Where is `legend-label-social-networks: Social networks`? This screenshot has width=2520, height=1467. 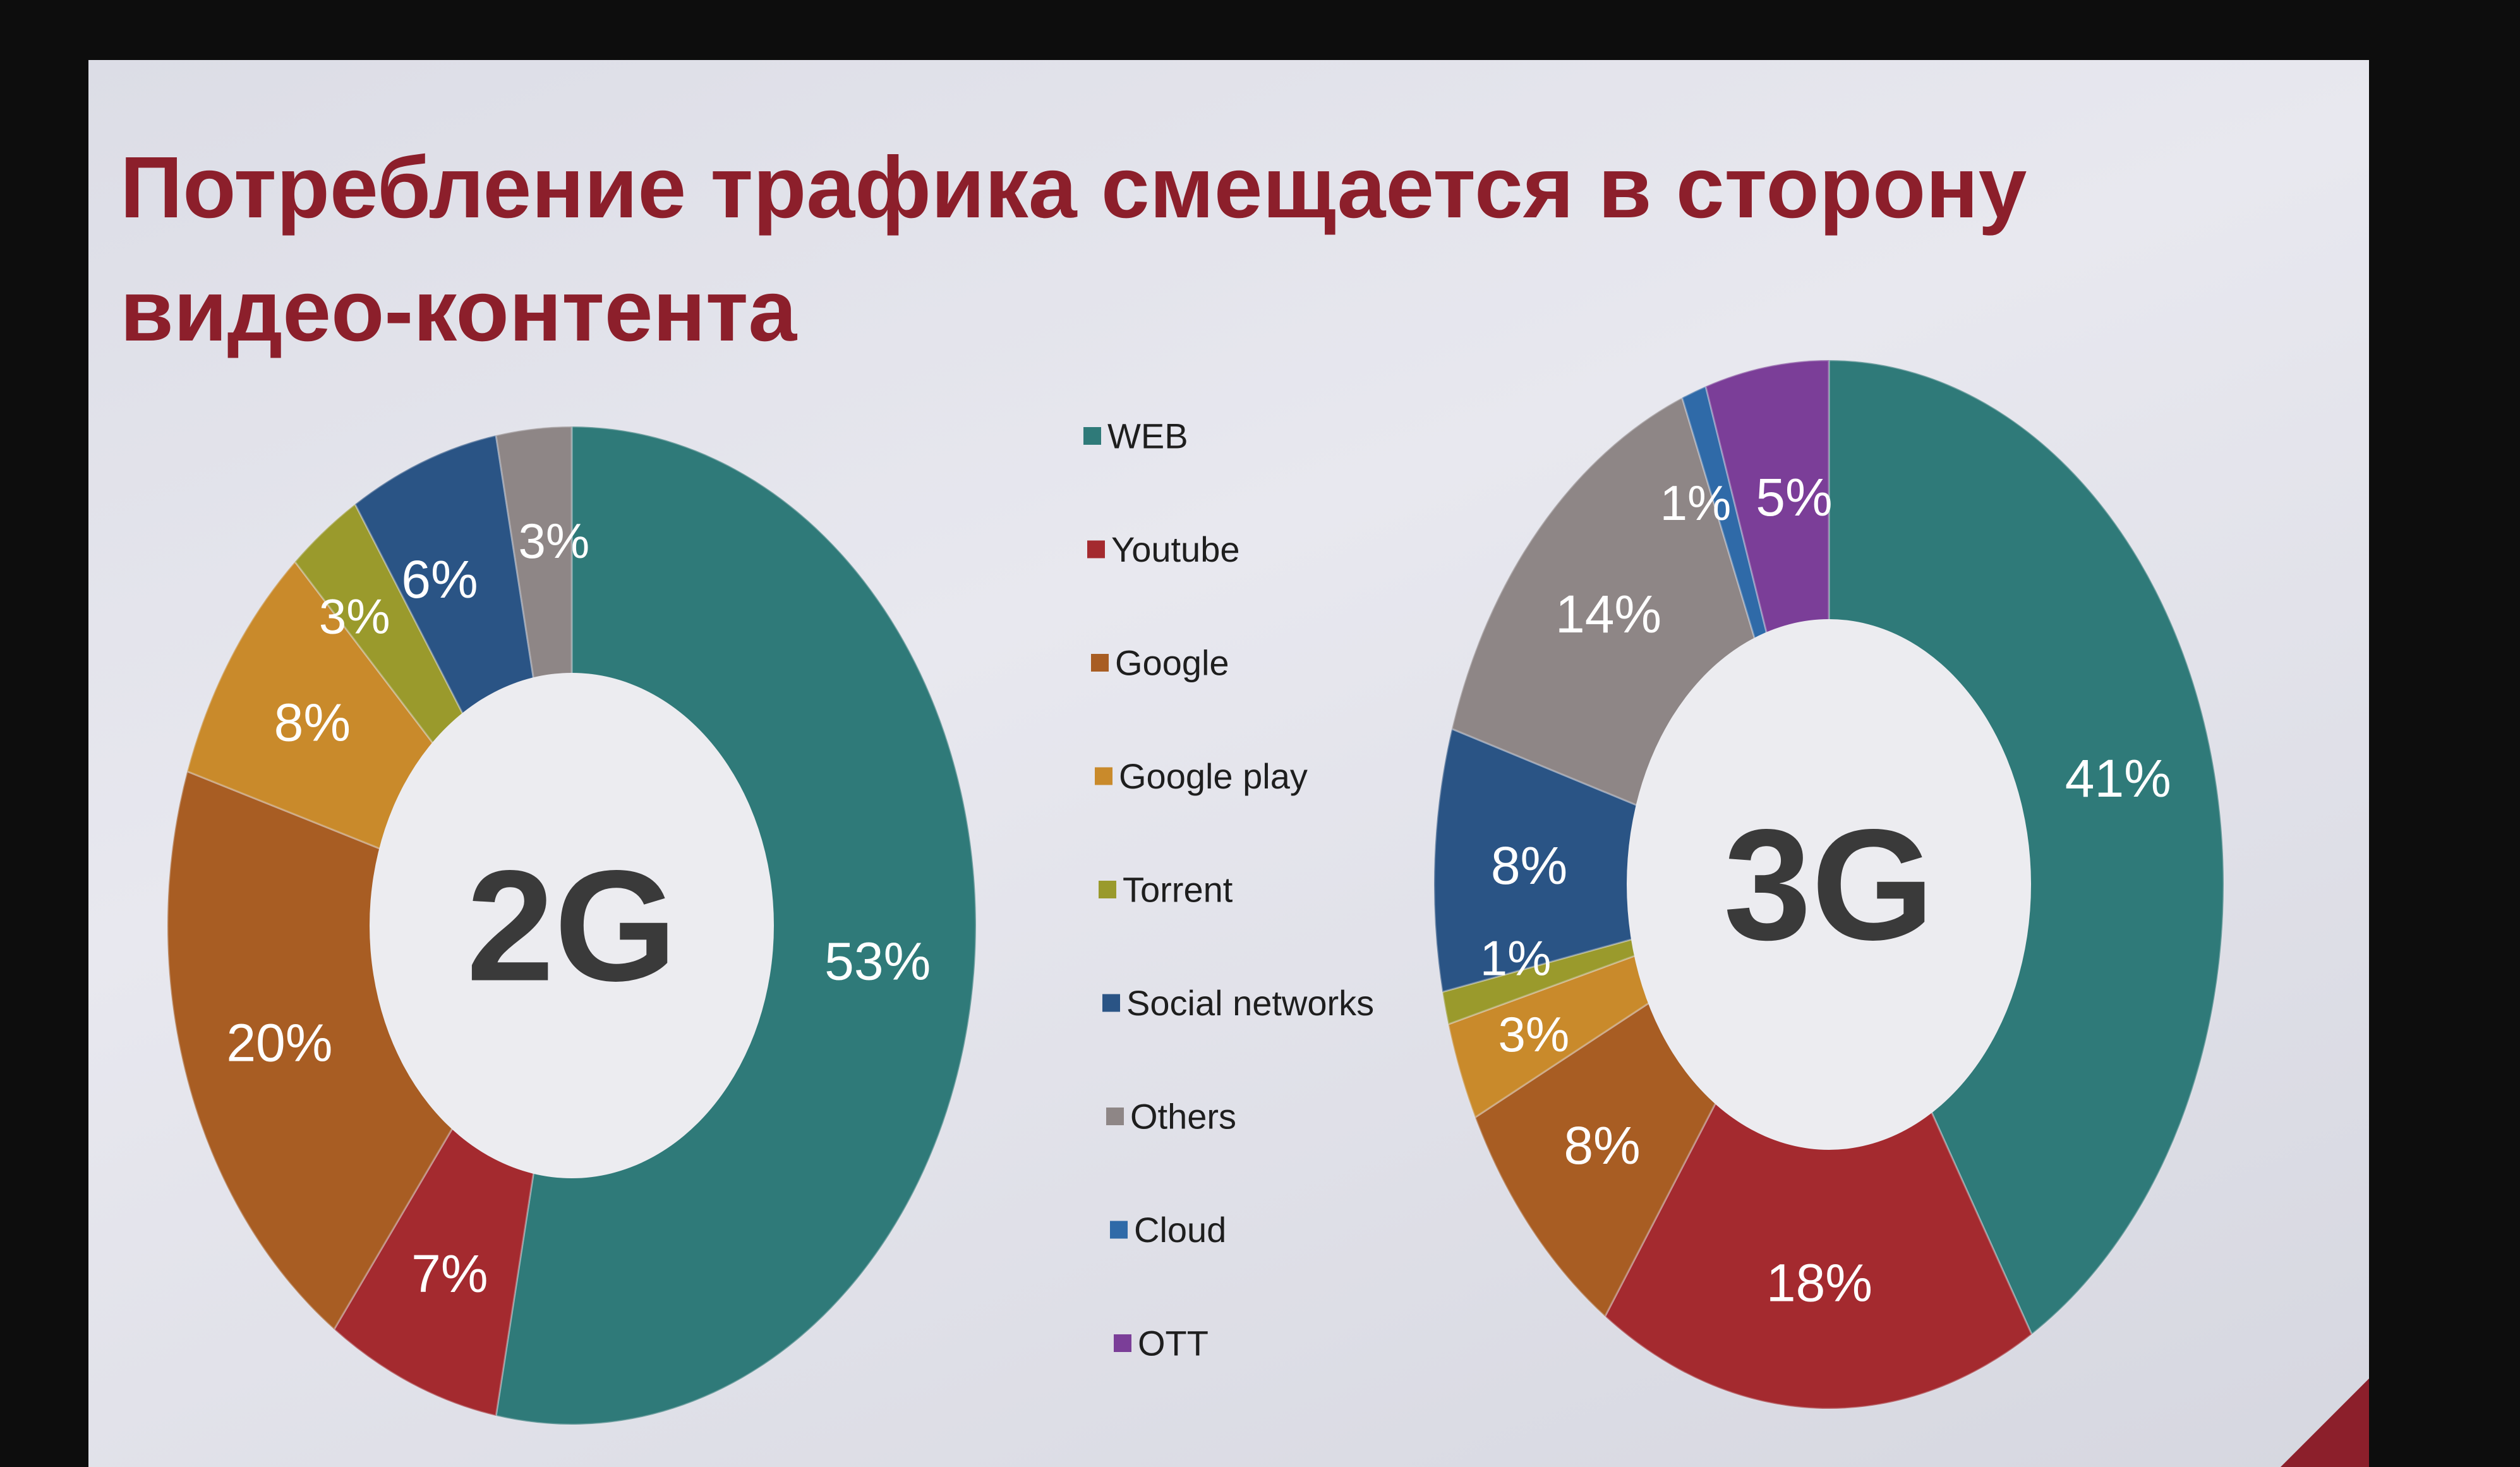 legend-label-social-networks: Social networks is located at coordinates (1250, 1003).